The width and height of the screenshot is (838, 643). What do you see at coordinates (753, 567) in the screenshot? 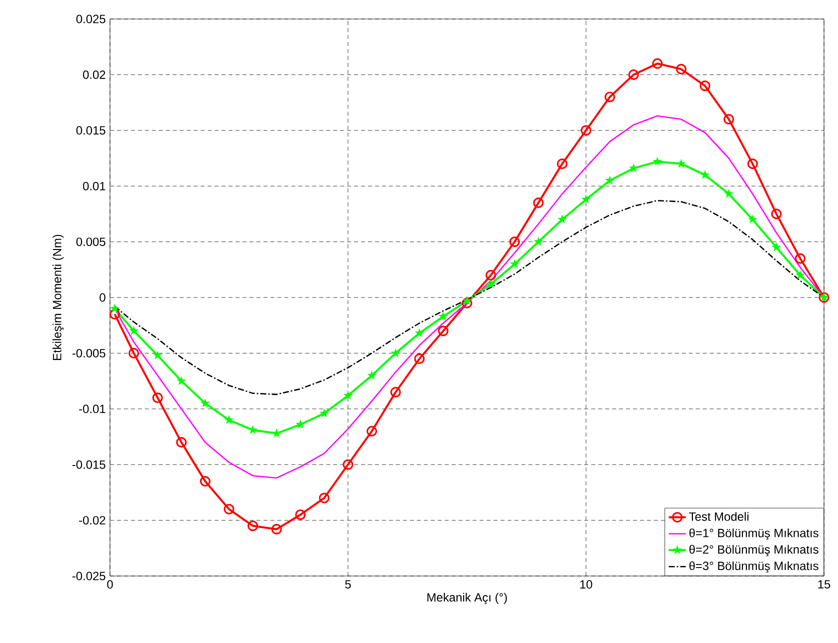
I see `legend-label: θ=3° Bölünmüş Mıknatıs` at bounding box center [753, 567].